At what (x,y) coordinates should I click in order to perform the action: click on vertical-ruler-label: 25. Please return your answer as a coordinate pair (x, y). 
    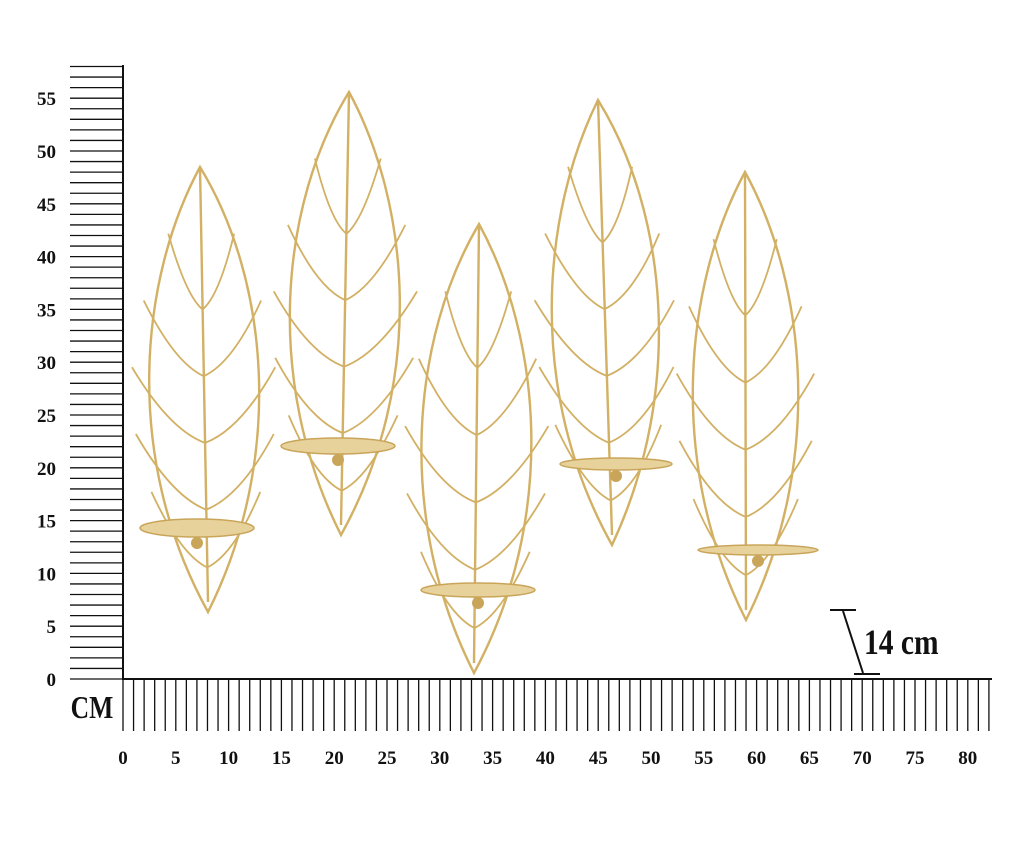
    Looking at the image, I should click on (46, 416).